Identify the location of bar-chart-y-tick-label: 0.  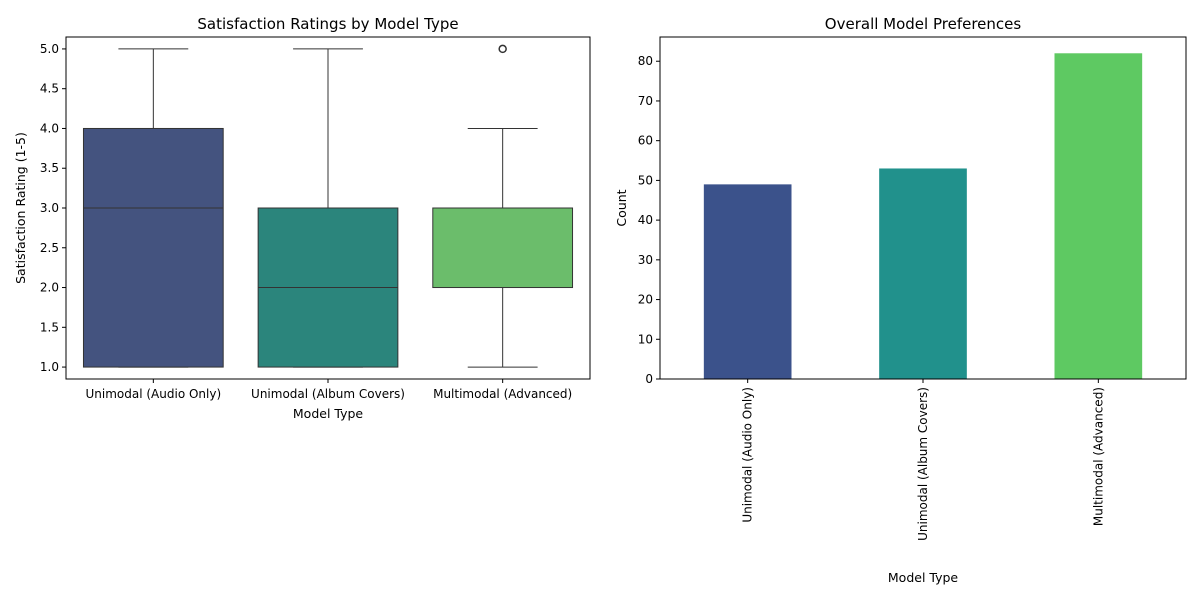
(649, 379).